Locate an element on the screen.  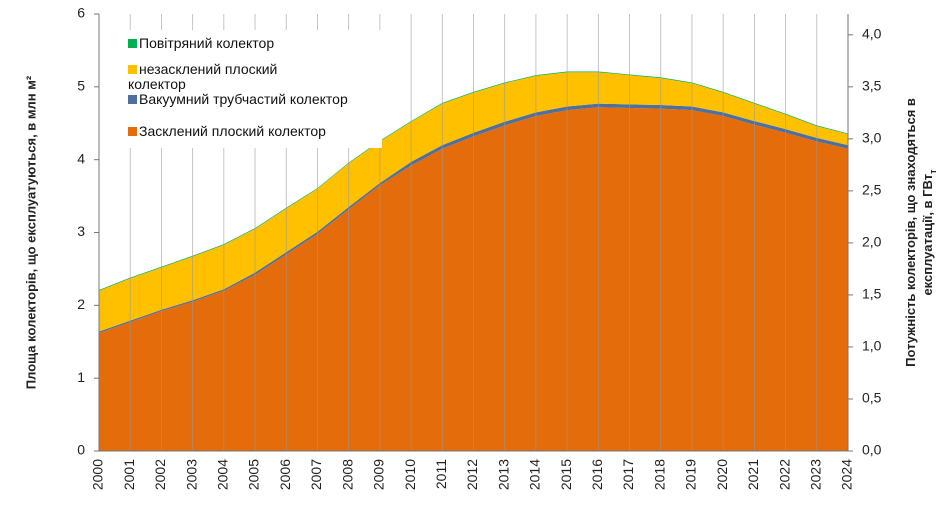
x-tick-label: 2015 is located at coordinates (566, 474).